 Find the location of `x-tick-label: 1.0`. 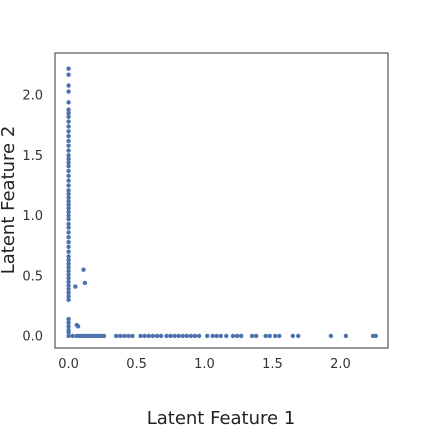

x-tick-label: 1.0 is located at coordinates (204, 364).